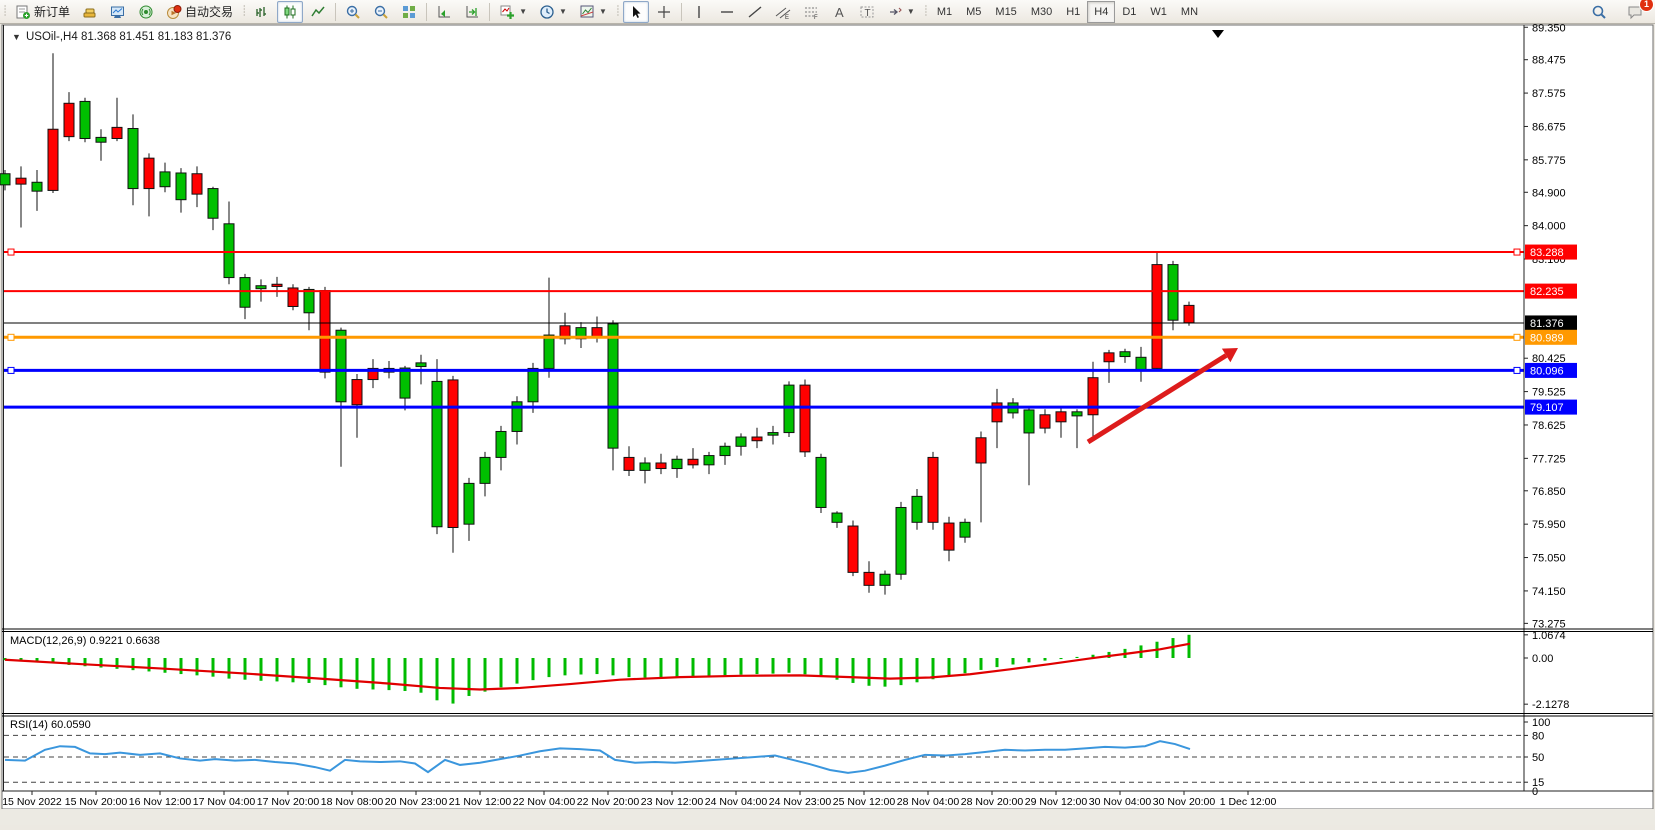 This screenshot has height=830, width=1655. I want to click on template-icon, so click(587, 12).